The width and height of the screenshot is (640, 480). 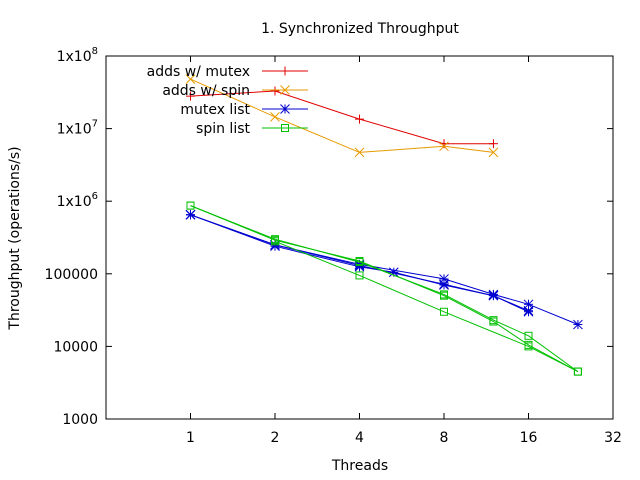 What do you see at coordinates (198, 72) in the screenshot?
I see `legend-label: adds w/ mutex` at bounding box center [198, 72].